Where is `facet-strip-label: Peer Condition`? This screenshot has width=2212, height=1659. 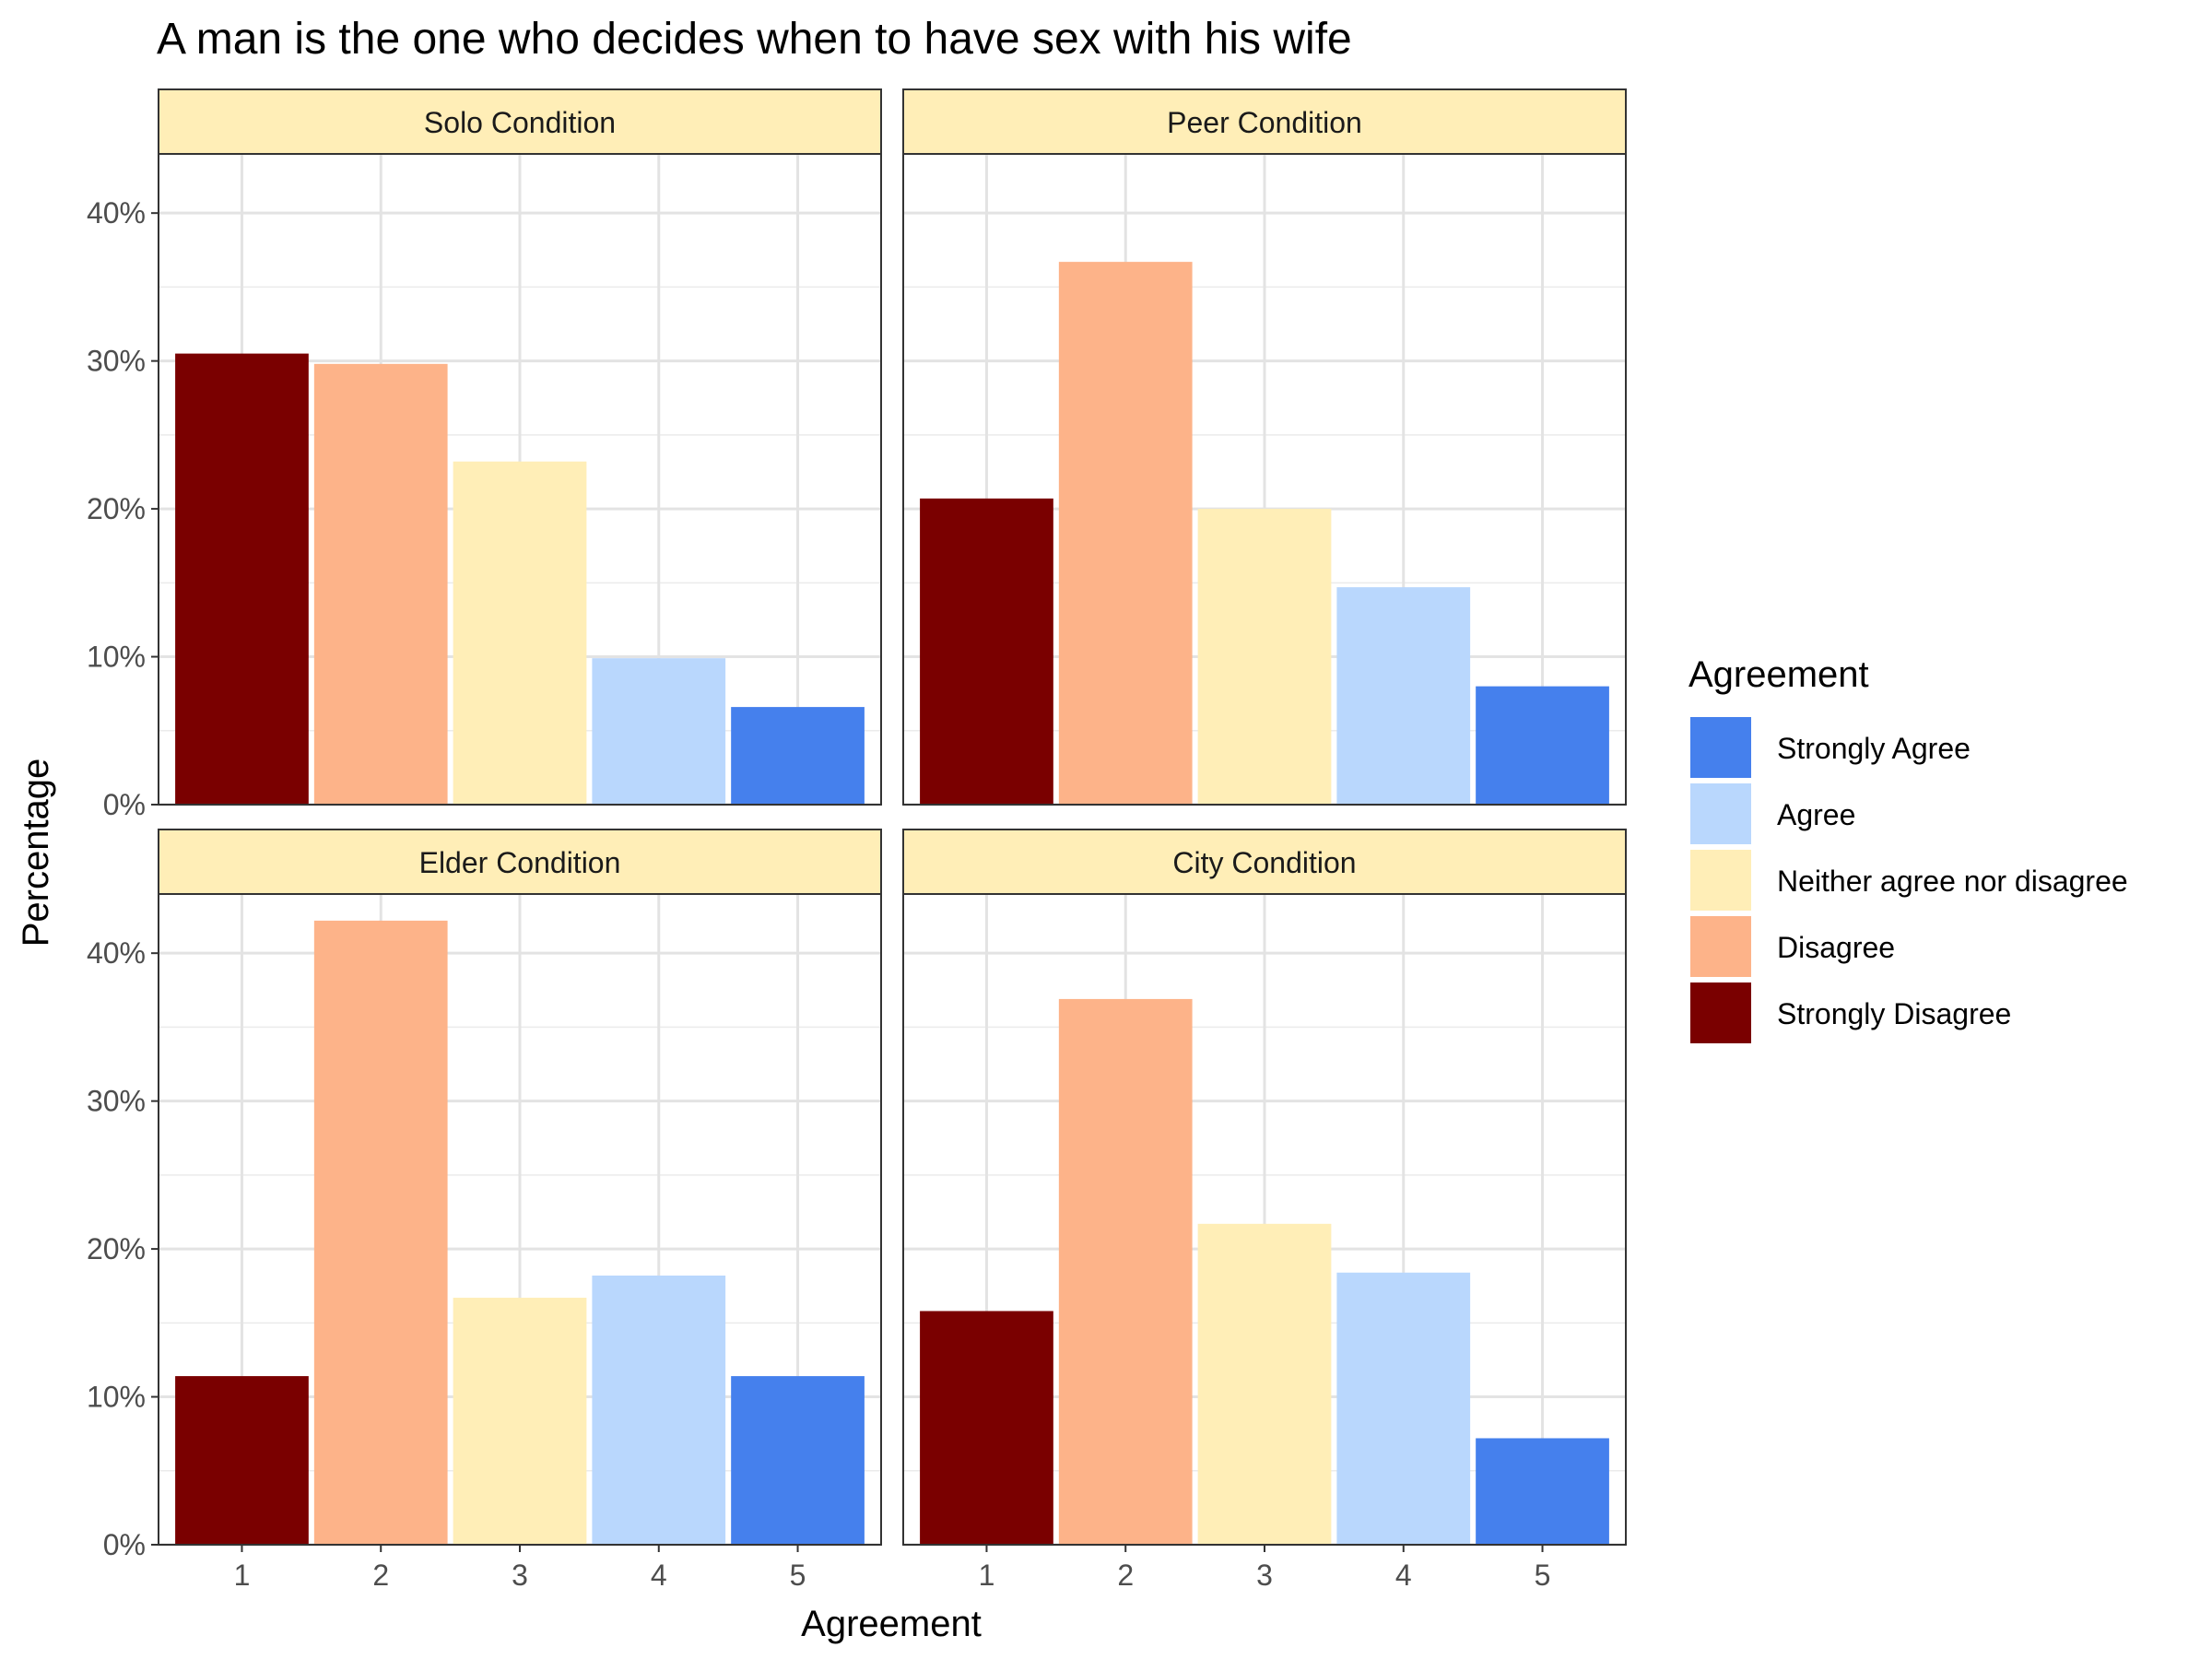 facet-strip-label: Peer Condition is located at coordinates (1264, 122).